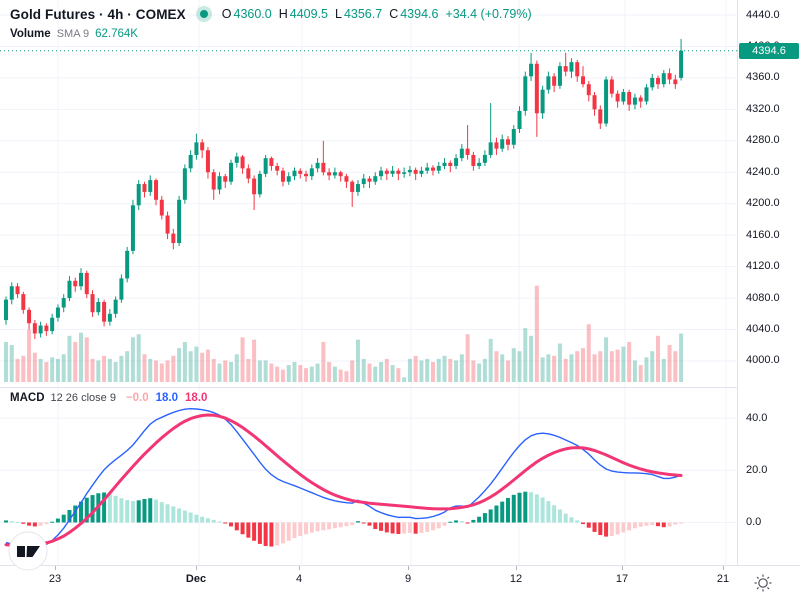 The width and height of the screenshot is (800, 600). Describe the element at coordinates (27, 398) in the screenshot. I see `macd-label: MACD` at that location.